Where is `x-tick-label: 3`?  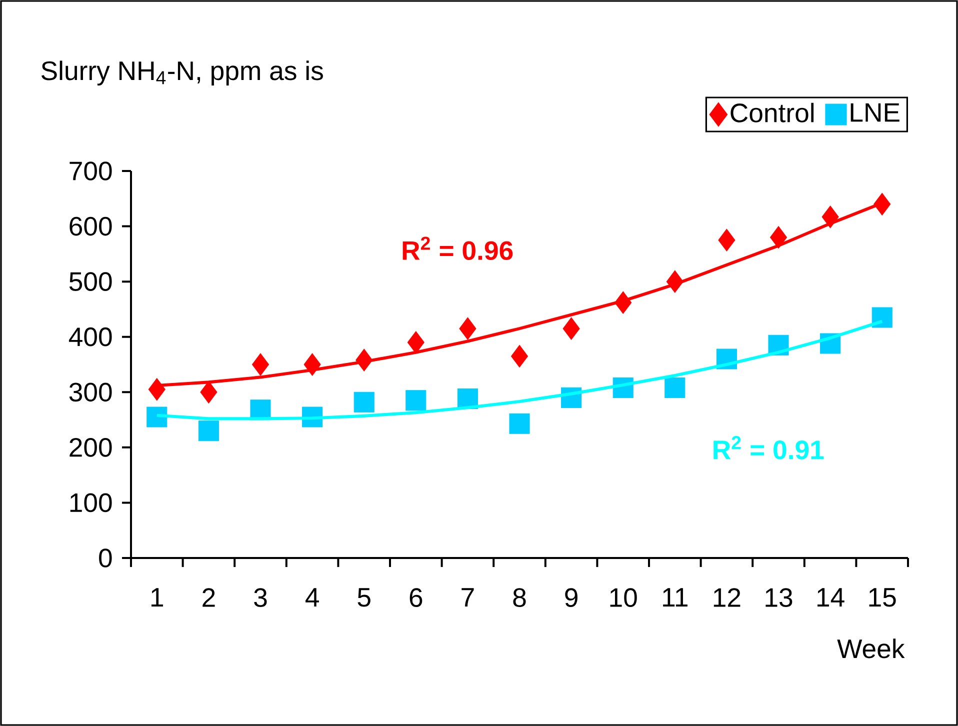
x-tick-label: 3 is located at coordinates (260, 598).